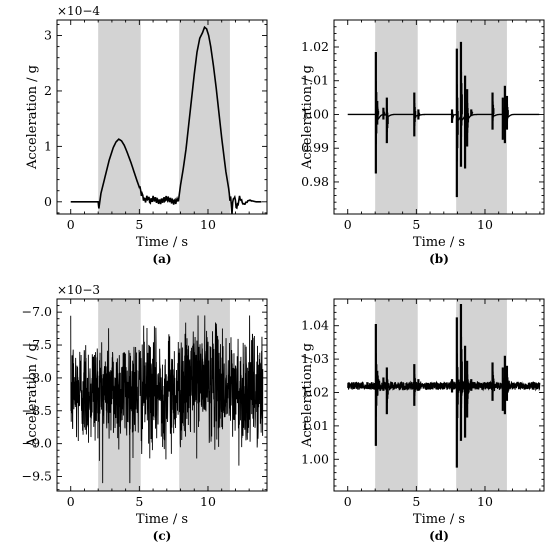 This screenshot has width=549, height=550. I want to click on y-tick-label: 2, so click(48, 90).